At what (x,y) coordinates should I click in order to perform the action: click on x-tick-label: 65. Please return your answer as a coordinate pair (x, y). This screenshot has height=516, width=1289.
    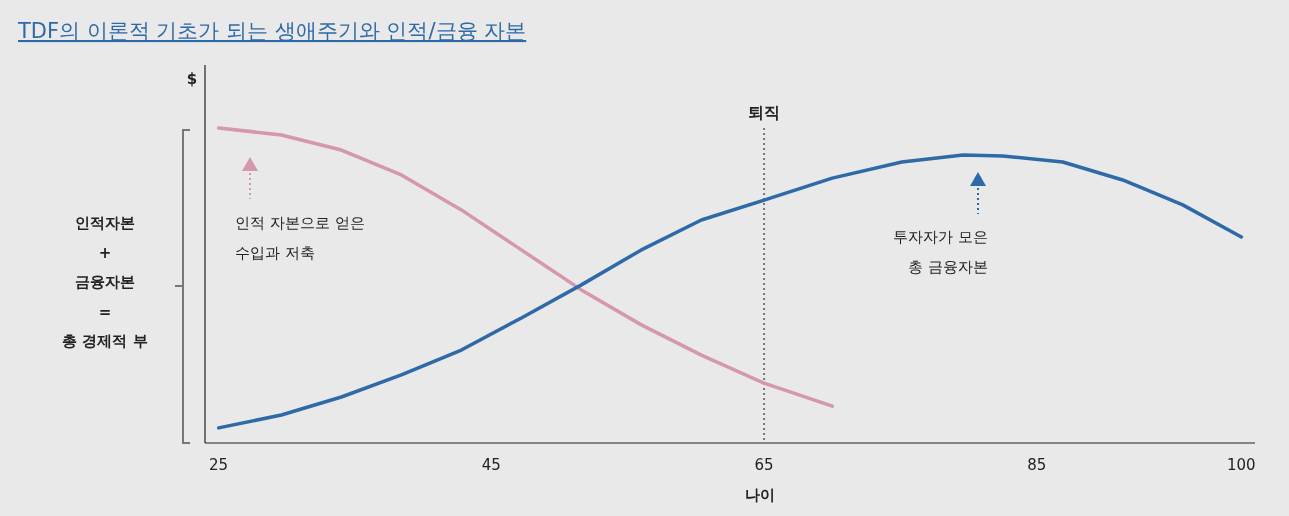
    Looking at the image, I should click on (764, 465).